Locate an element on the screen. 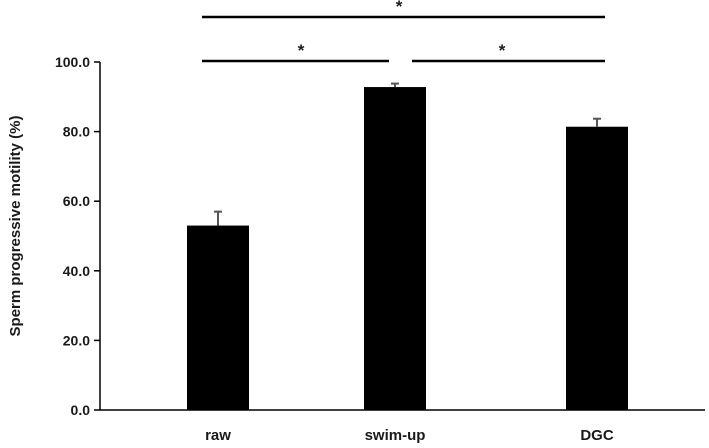 The image size is (709, 448). y-tick-label: 0.0 is located at coordinates (81, 410).